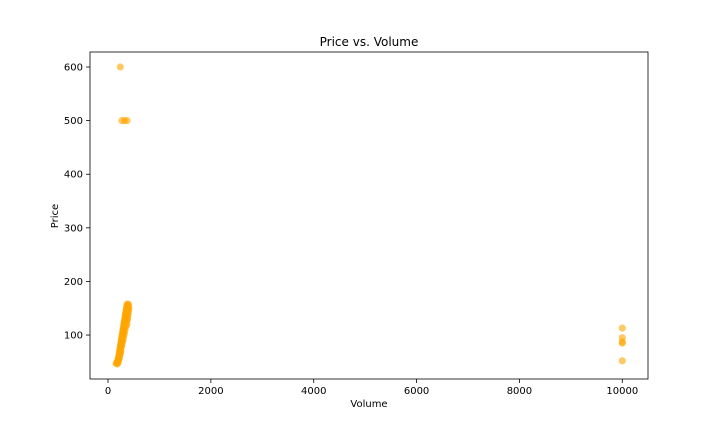  Describe the element at coordinates (369, 42) in the screenshot. I see `chart-title: Price vs. Volume` at that location.